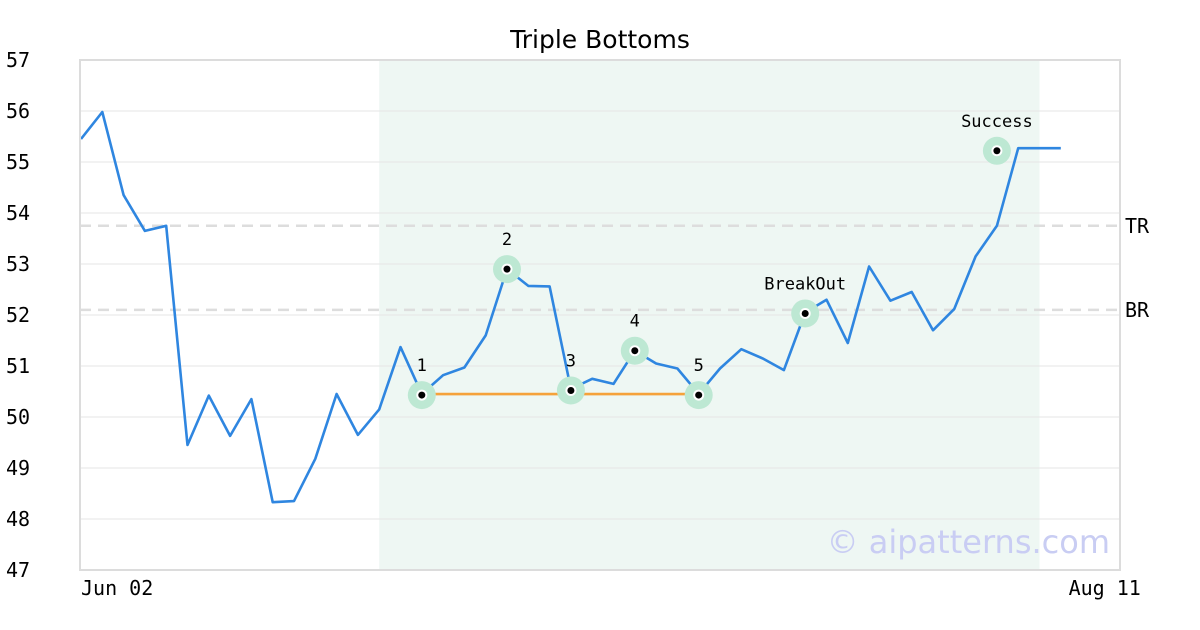 The height and width of the screenshot is (630, 1200). Describe the element at coordinates (18, 162) in the screenshot. I see `y-tick-label: 55` at that location.